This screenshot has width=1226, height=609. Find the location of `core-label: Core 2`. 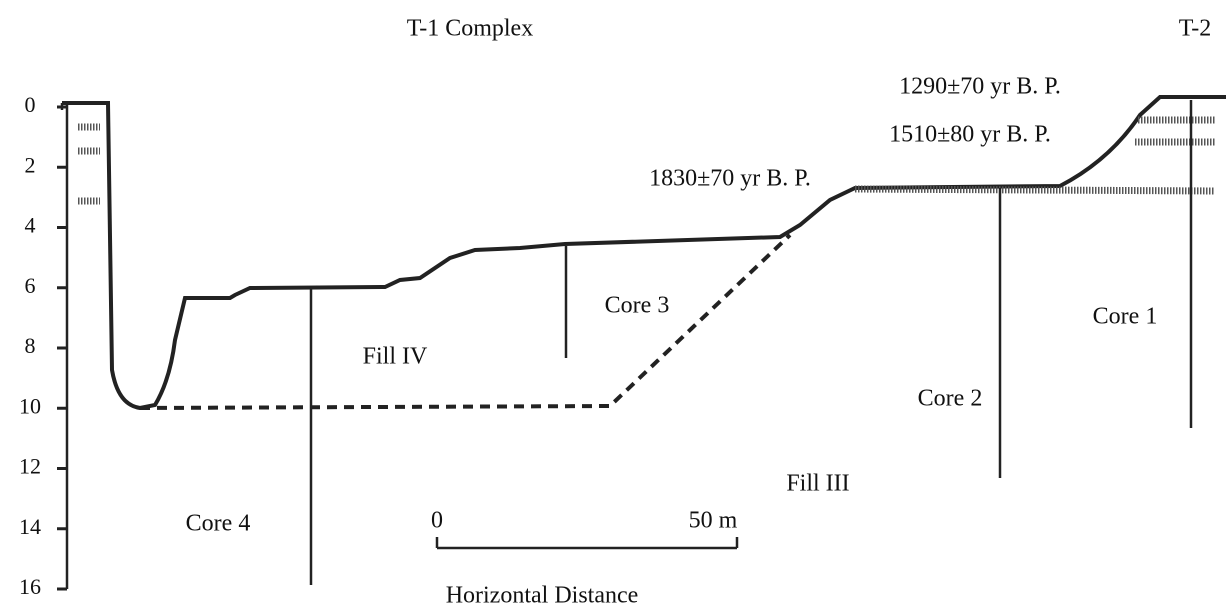

core-label: Core 2 is located at coordinates (950, 399).